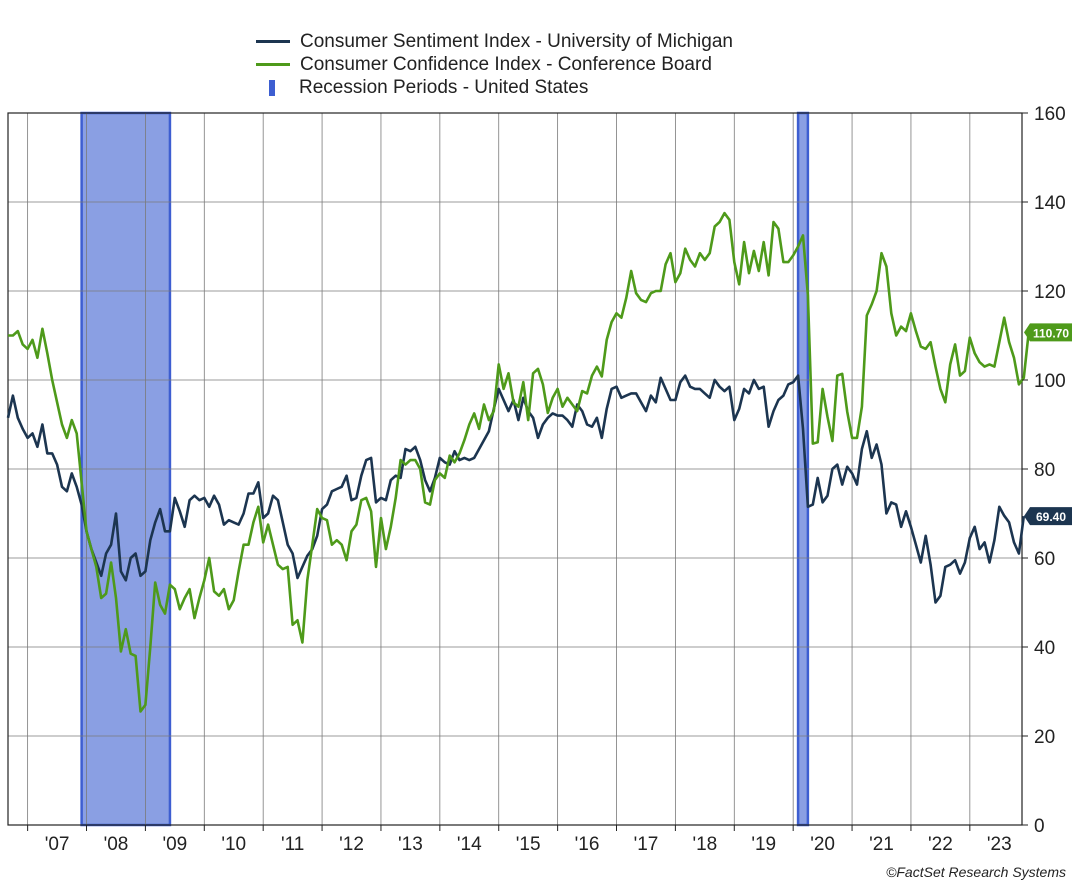  Describe the element at coordinates (763, 844) in the screenshot. I see `x-tick-label-2019: '19` at that location.